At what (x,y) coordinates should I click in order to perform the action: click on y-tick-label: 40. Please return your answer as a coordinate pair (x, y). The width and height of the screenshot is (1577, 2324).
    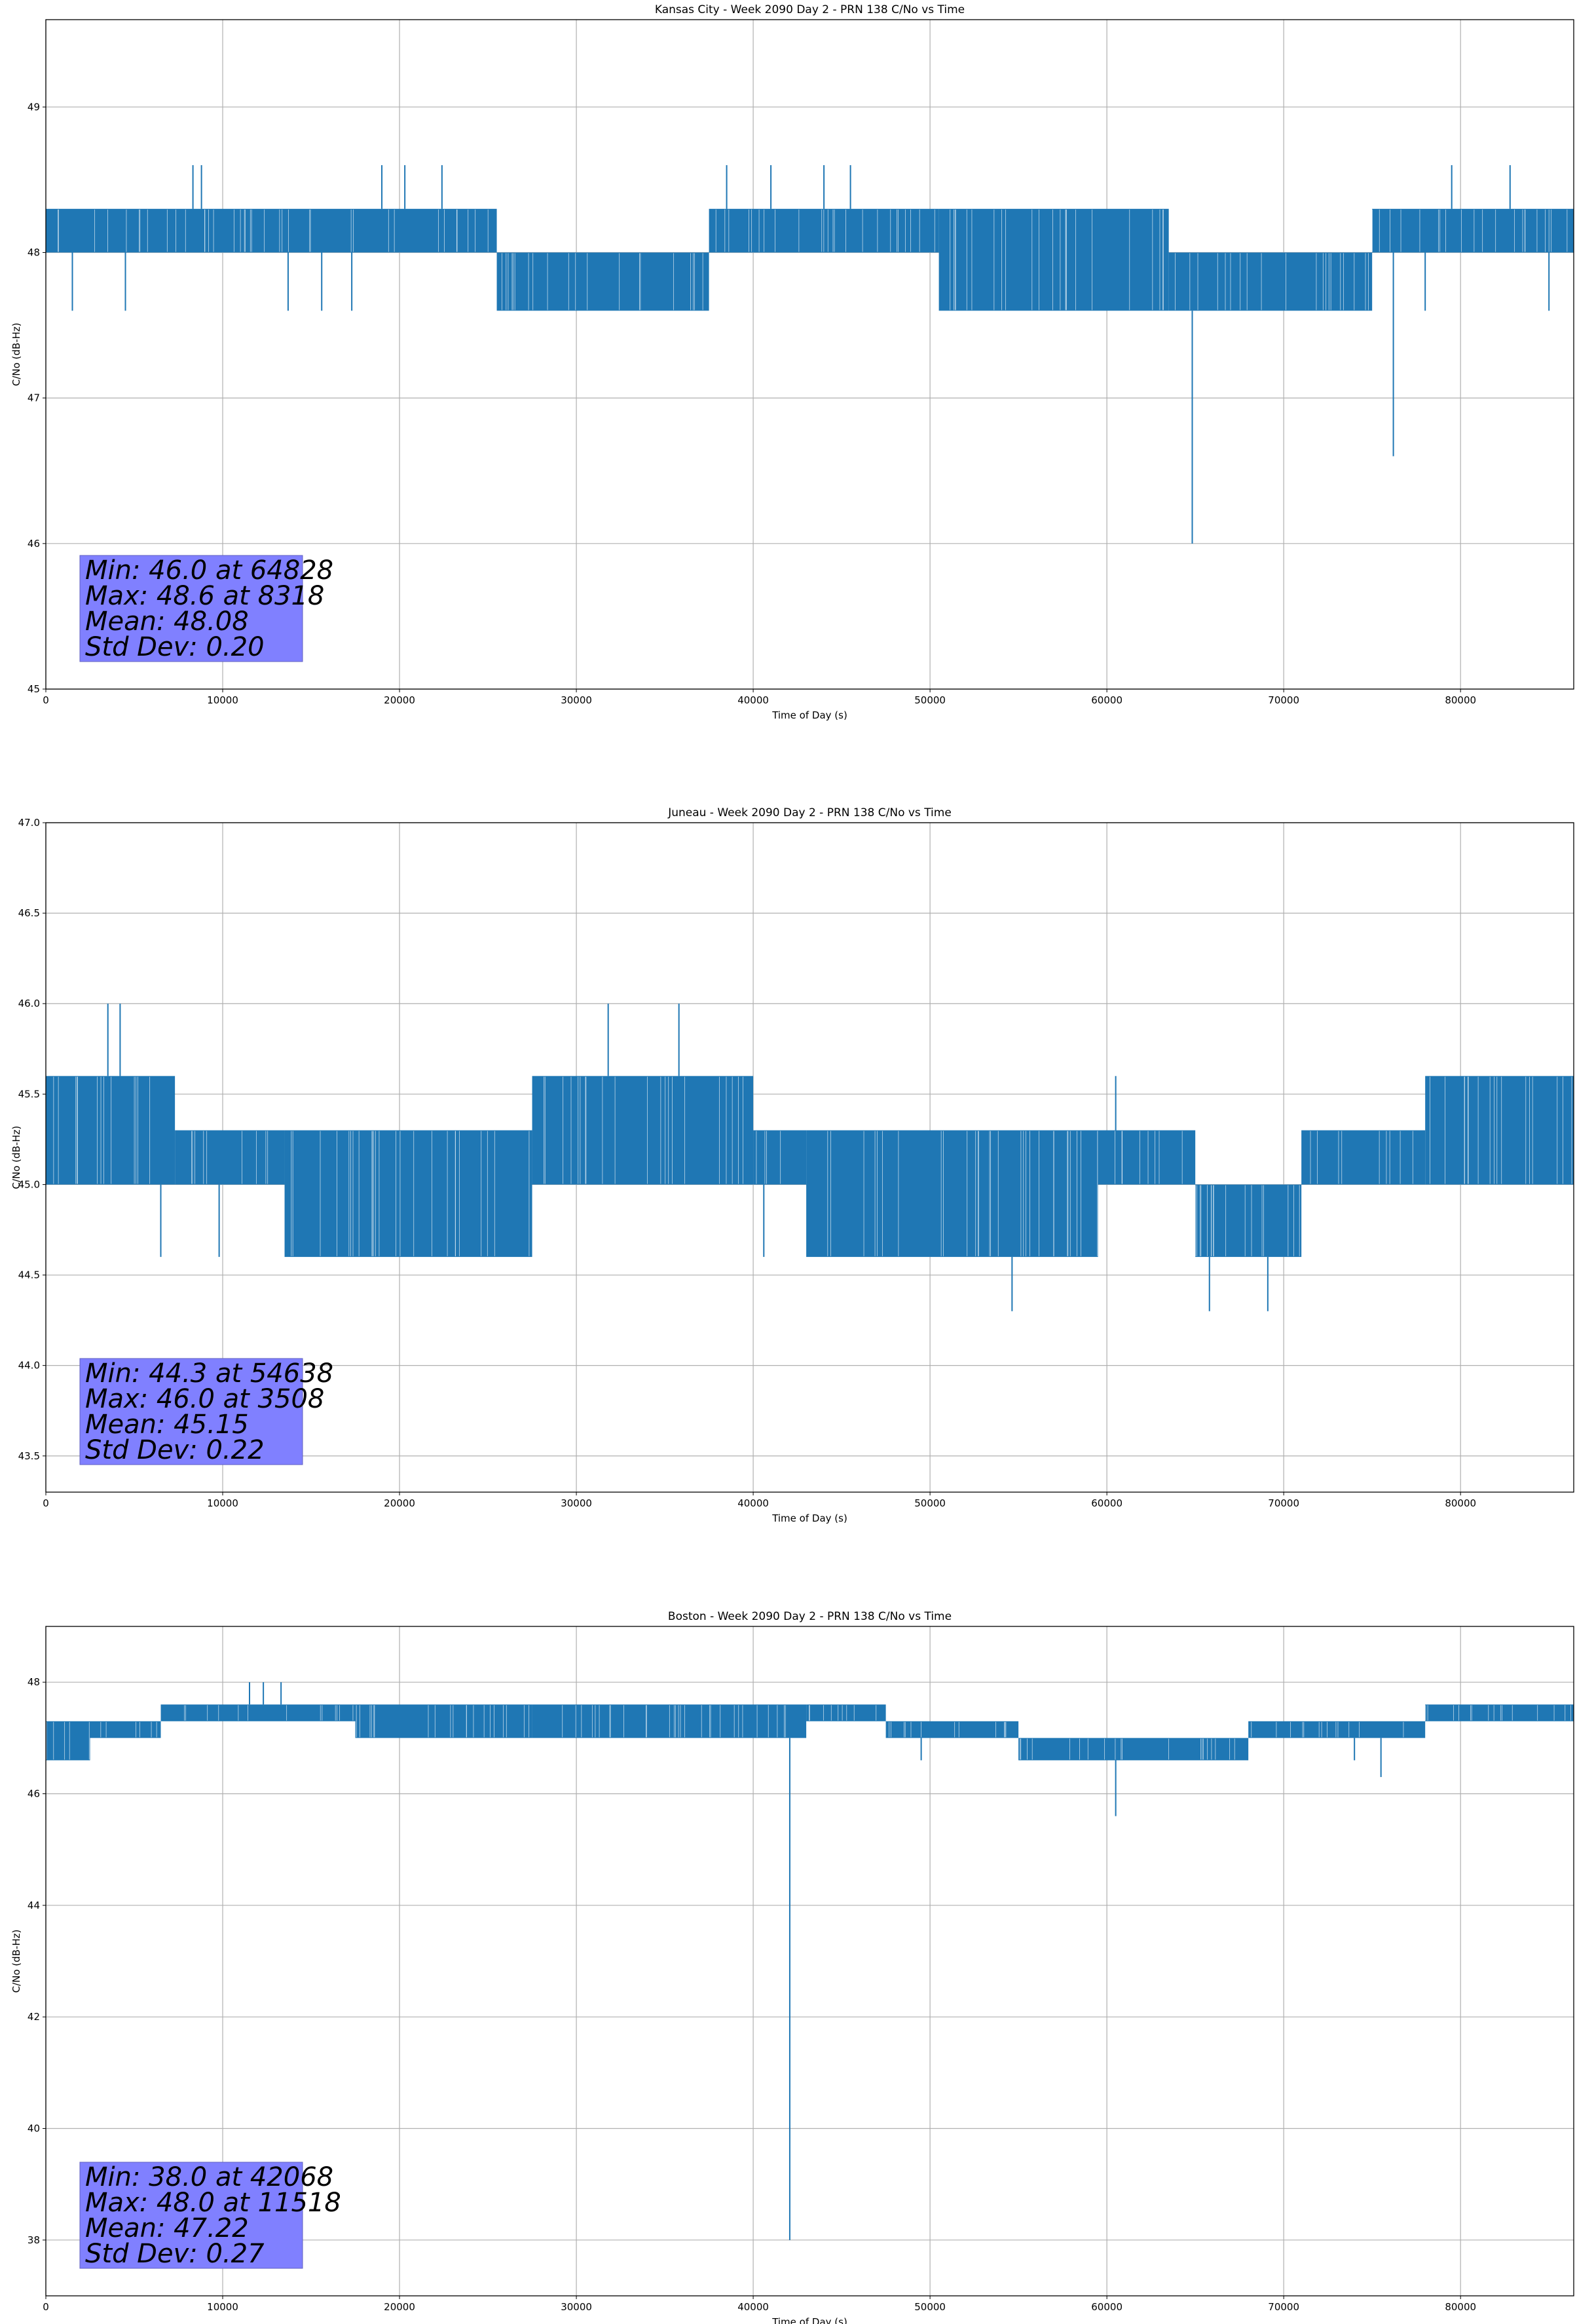
    Looking at the image, I should click on (34, 2129).